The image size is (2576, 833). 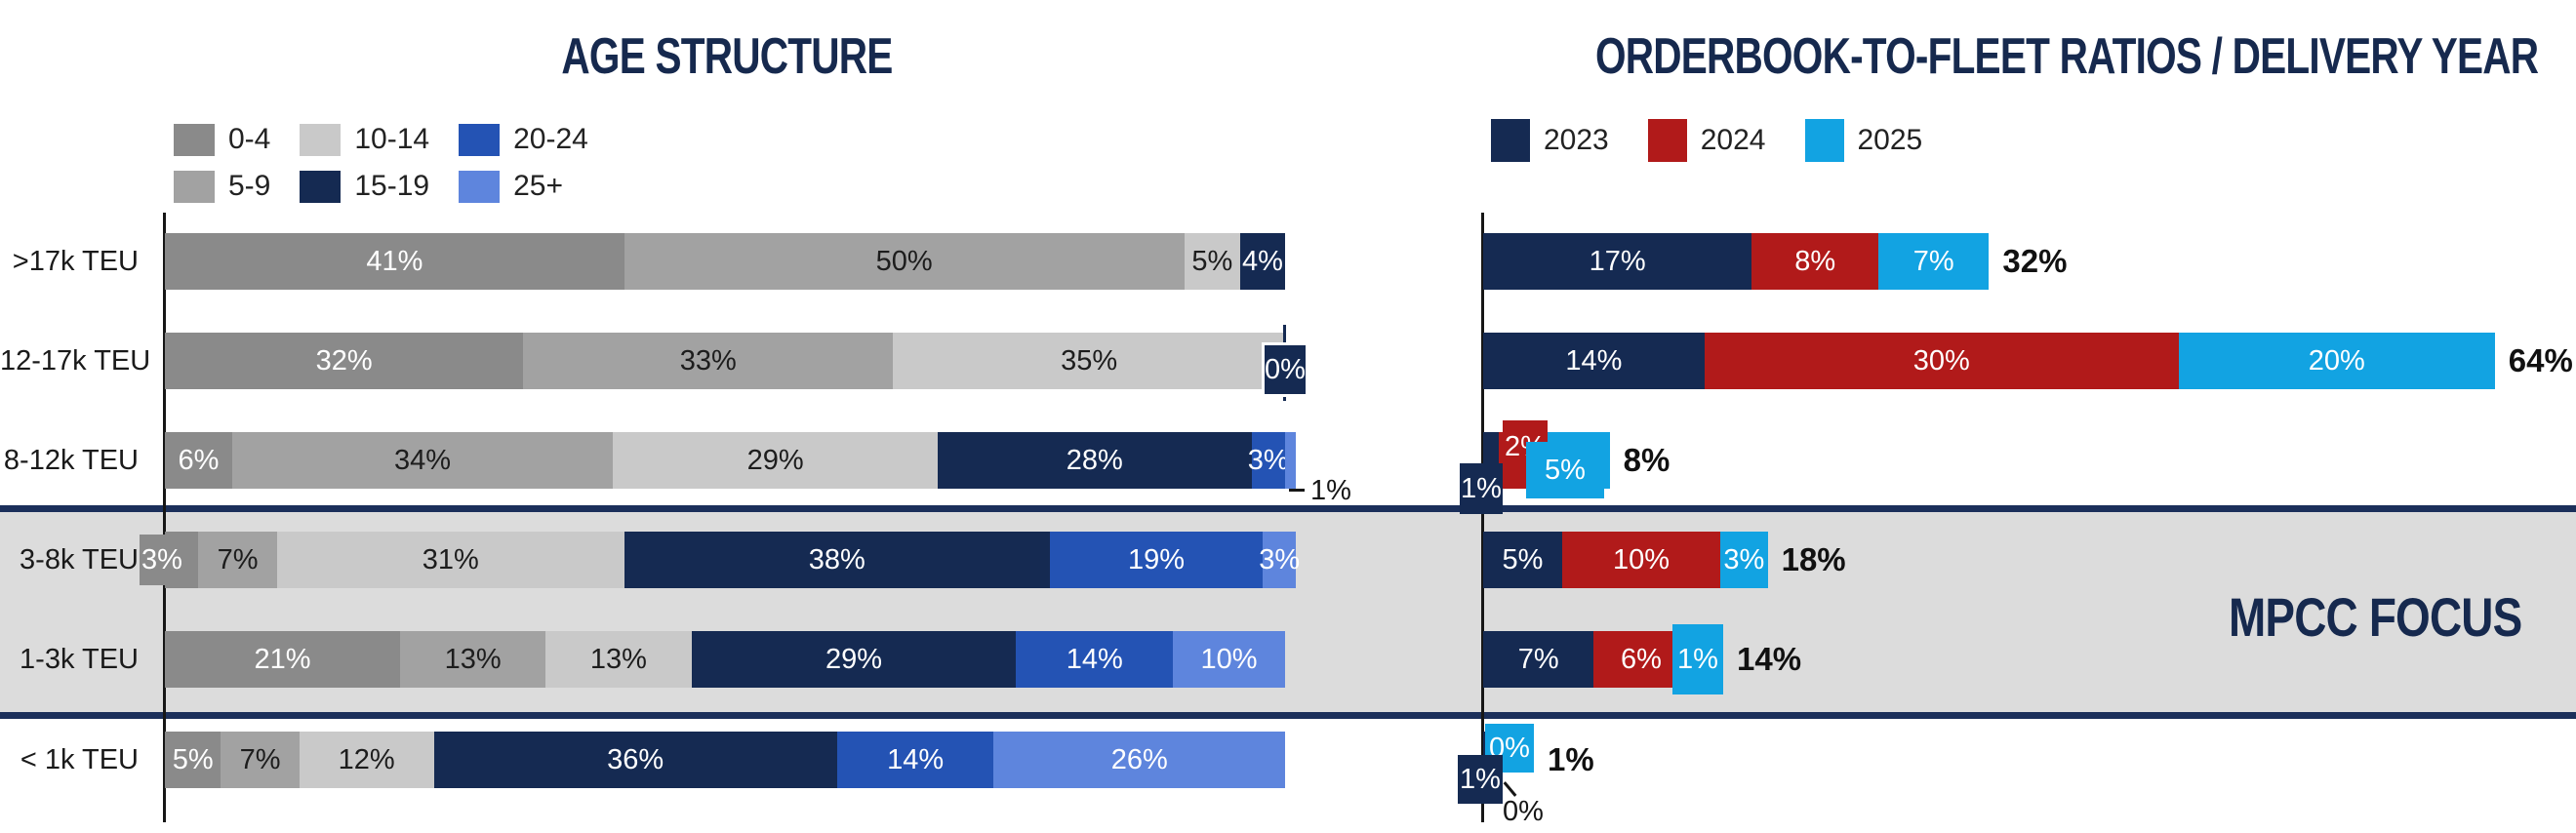 I want to click on legend-swatch-2023, so click(x=1510, y=140).